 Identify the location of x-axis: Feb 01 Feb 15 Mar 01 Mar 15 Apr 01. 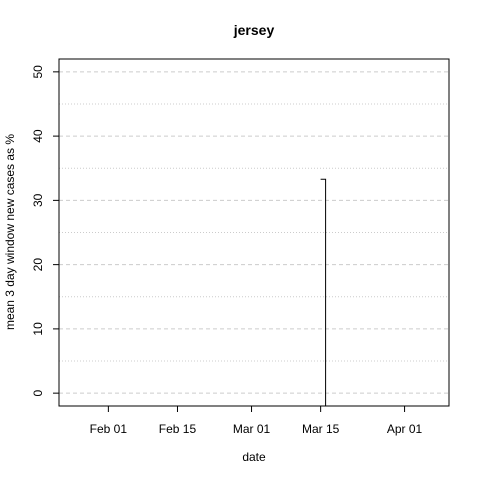
(256, 421).